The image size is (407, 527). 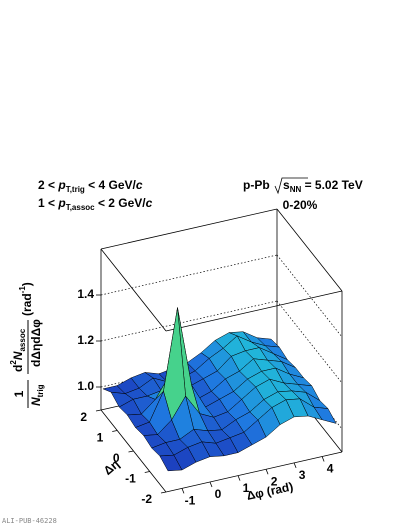 What do you see at coordinates (246, 488) in the screenshot?
I see `x-tick-label: 1` at bounding box center [246, 488].